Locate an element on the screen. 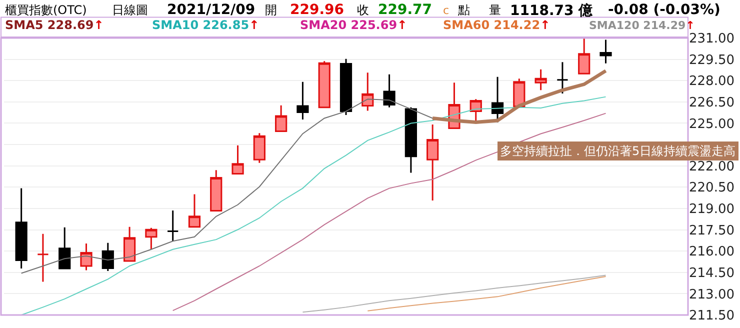 The width and height of the screenshot is (740, 328). text: -0.08 (-0.03%) is located at coordinates (664, 10).